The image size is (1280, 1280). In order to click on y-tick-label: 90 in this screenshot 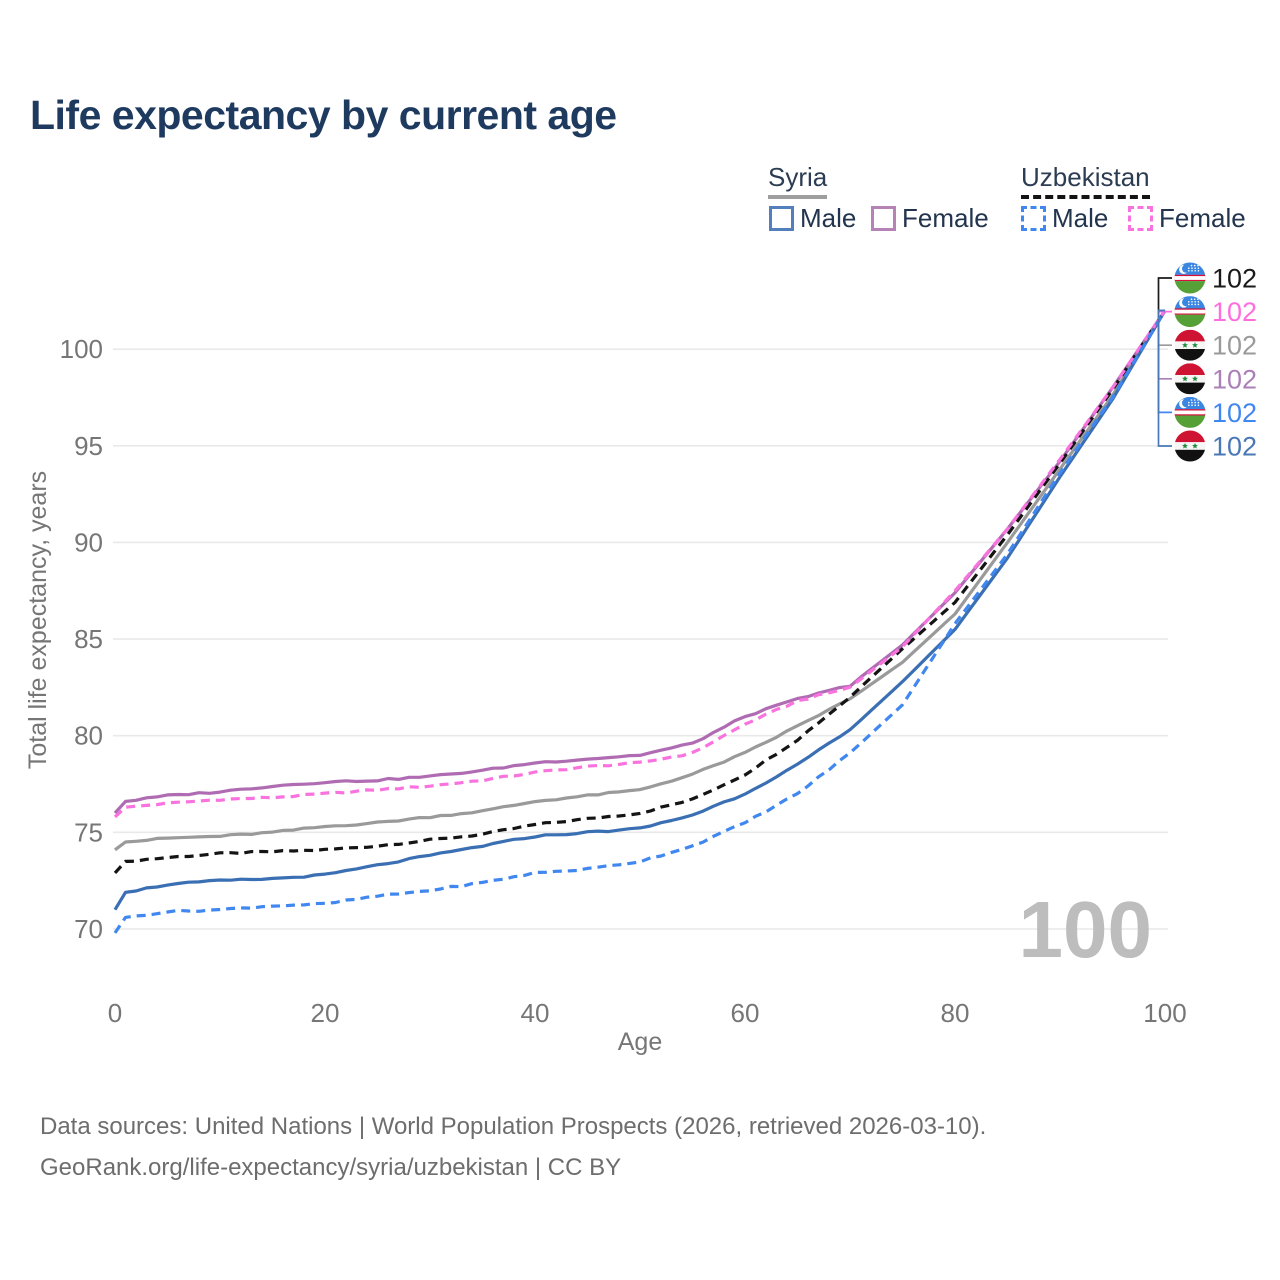, I will do `click(88, 542)`.